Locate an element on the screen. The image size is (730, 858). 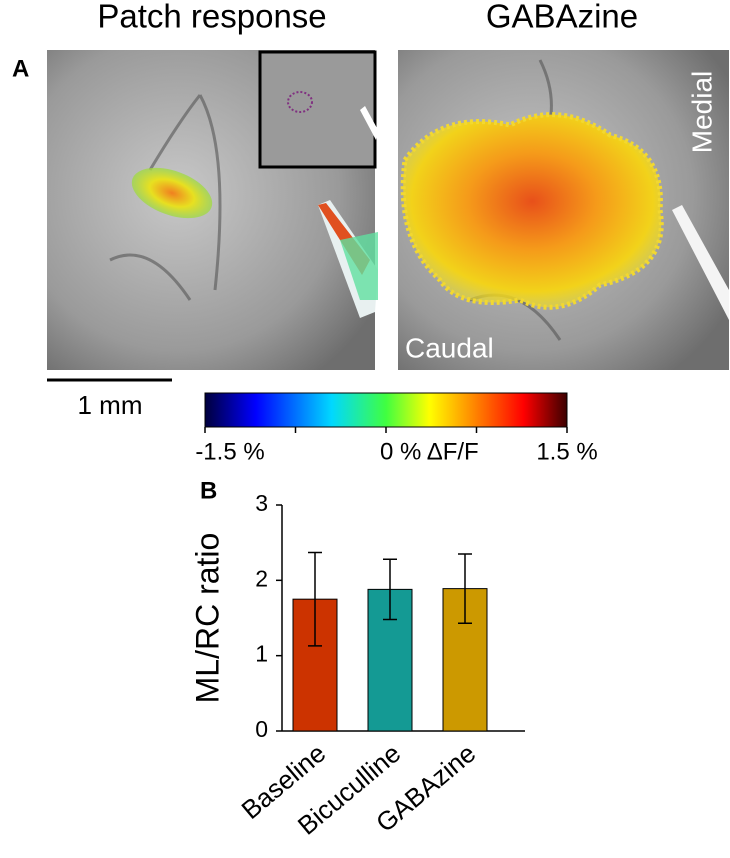
y-tick-label: 0 is located at coordinates (261, 729).